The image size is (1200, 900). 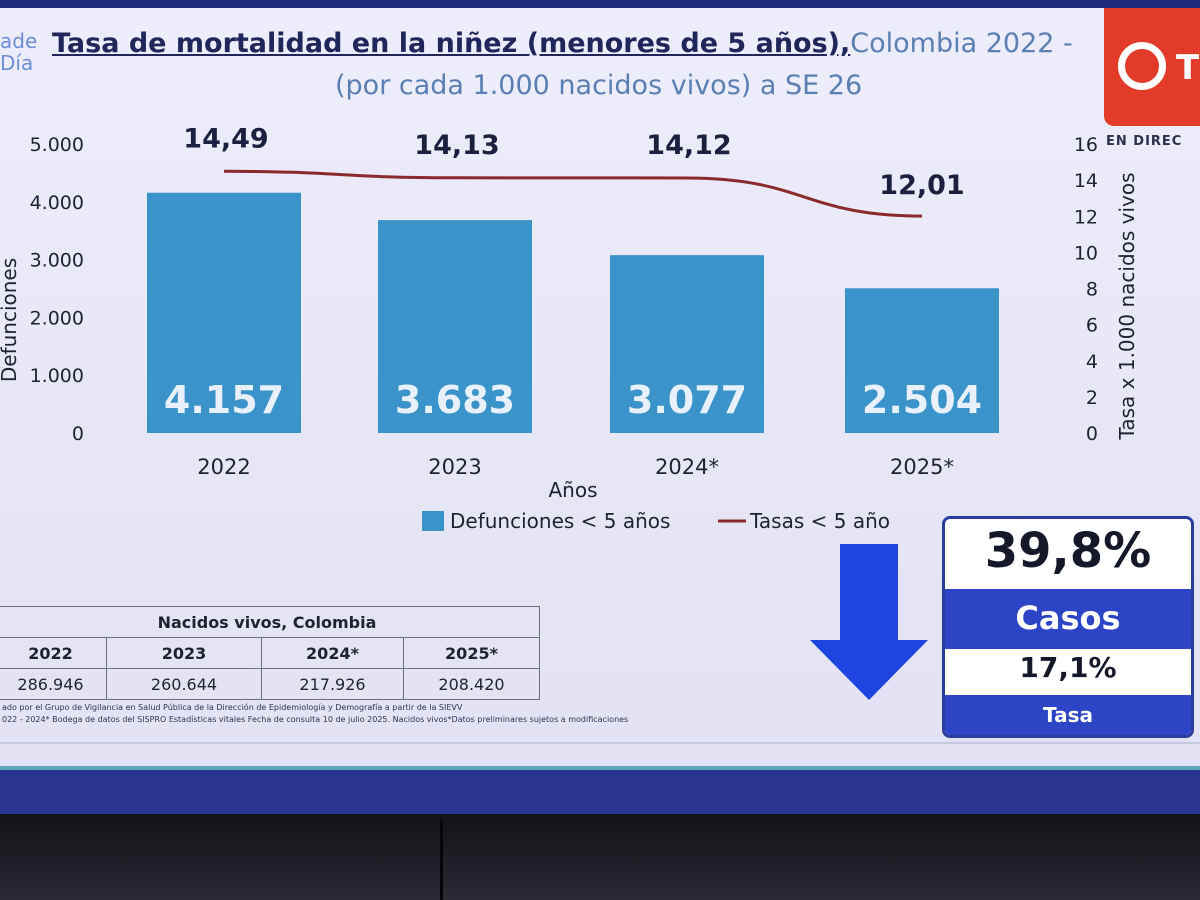 What do you see at coordinates (57, 376) in the screenshot?
I see `y-tick-label: 1.000` at bounding box center [57, 376].